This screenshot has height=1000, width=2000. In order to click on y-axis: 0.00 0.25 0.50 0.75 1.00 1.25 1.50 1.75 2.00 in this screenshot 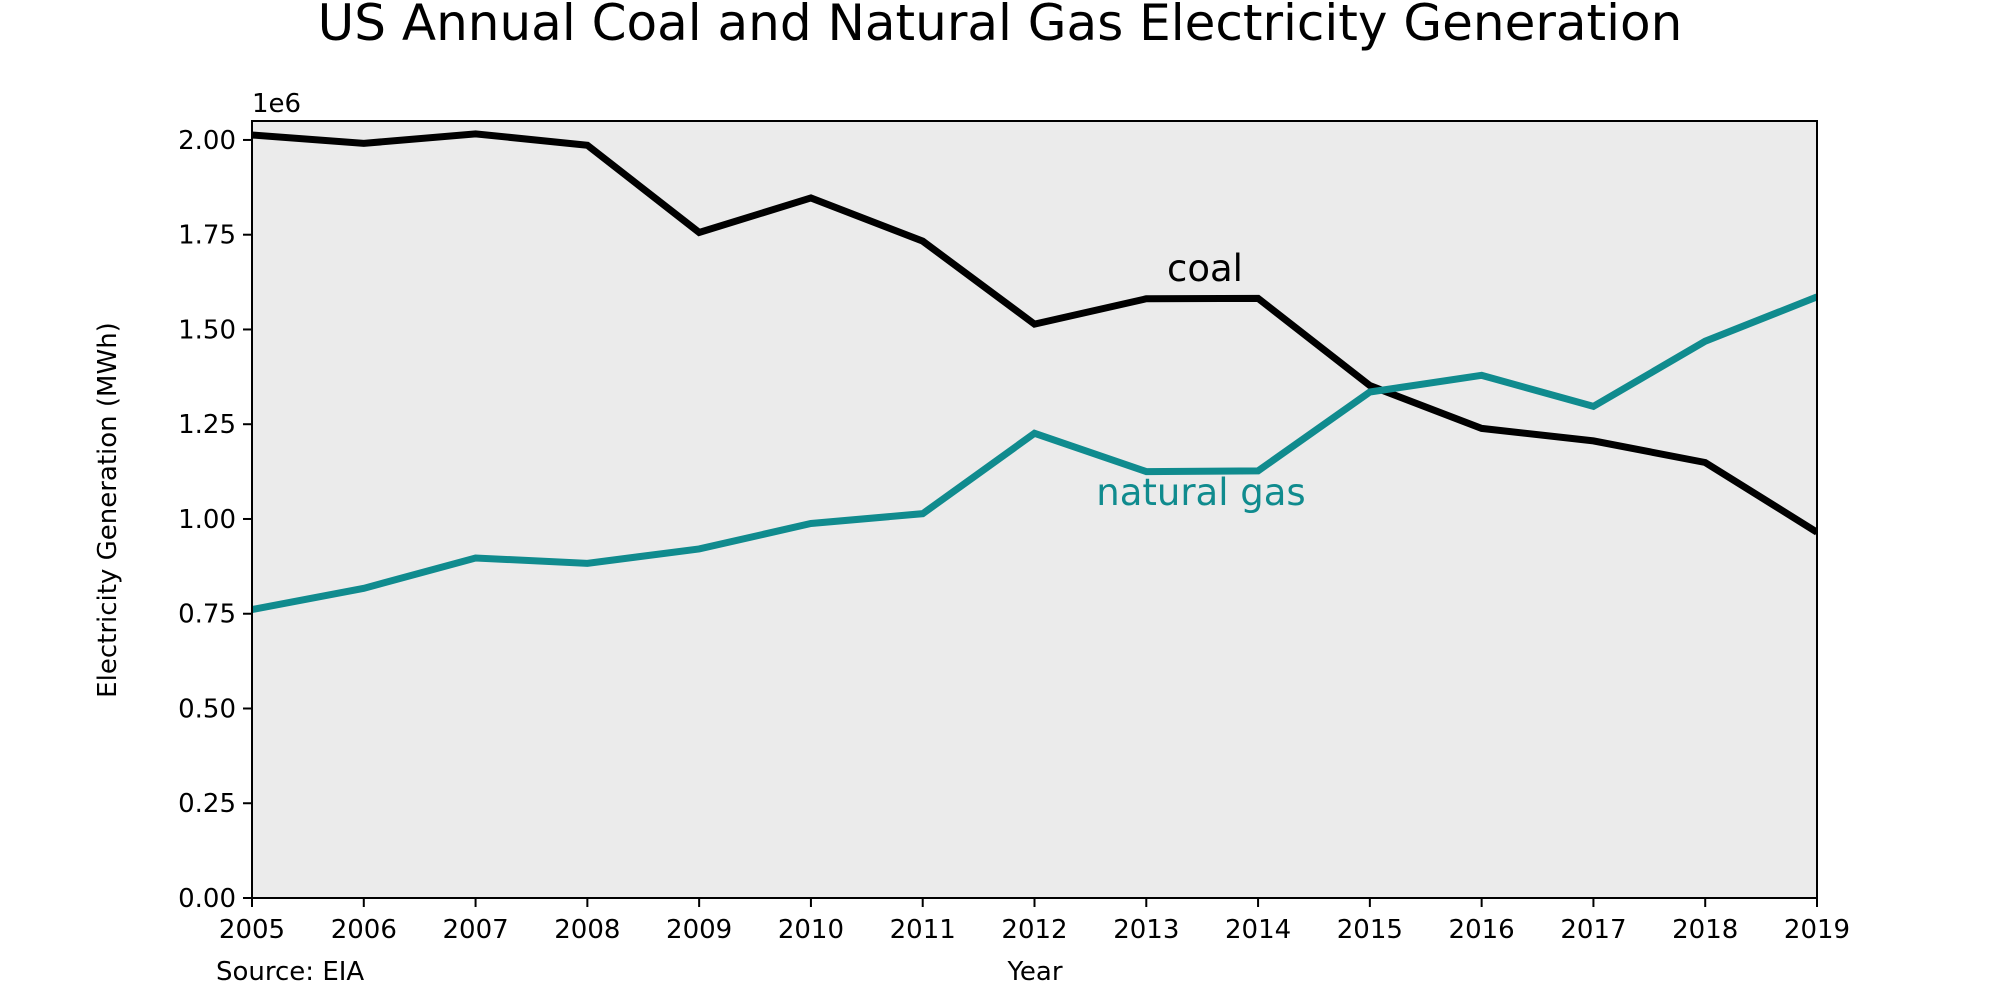, I will do `click(215, 520)`.